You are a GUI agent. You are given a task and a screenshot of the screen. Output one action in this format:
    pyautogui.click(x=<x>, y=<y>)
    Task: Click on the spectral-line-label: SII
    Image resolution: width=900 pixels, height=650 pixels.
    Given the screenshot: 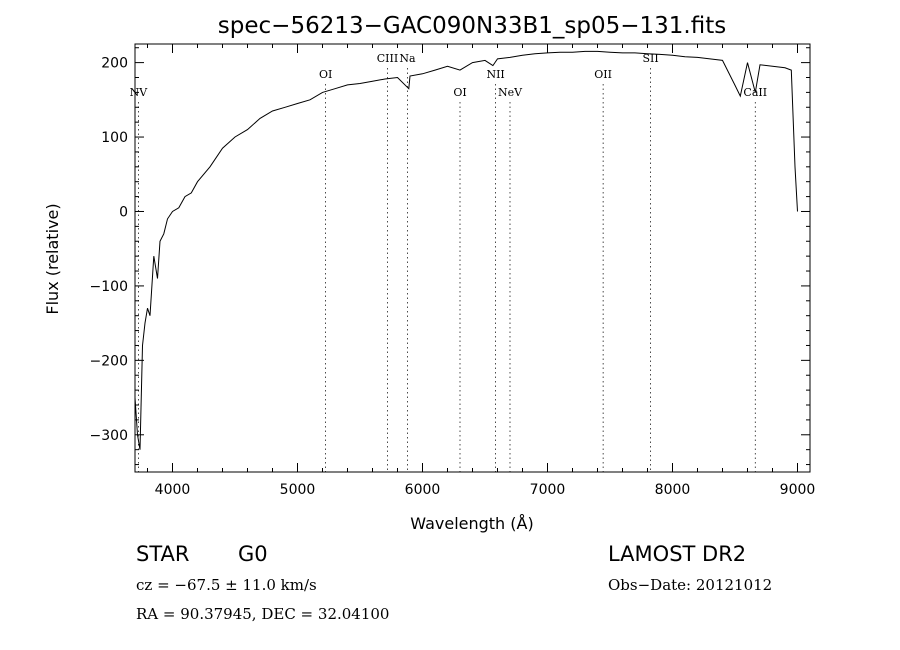 What is the action you would take?
    pyautogui.click(x=651, y=58)
    